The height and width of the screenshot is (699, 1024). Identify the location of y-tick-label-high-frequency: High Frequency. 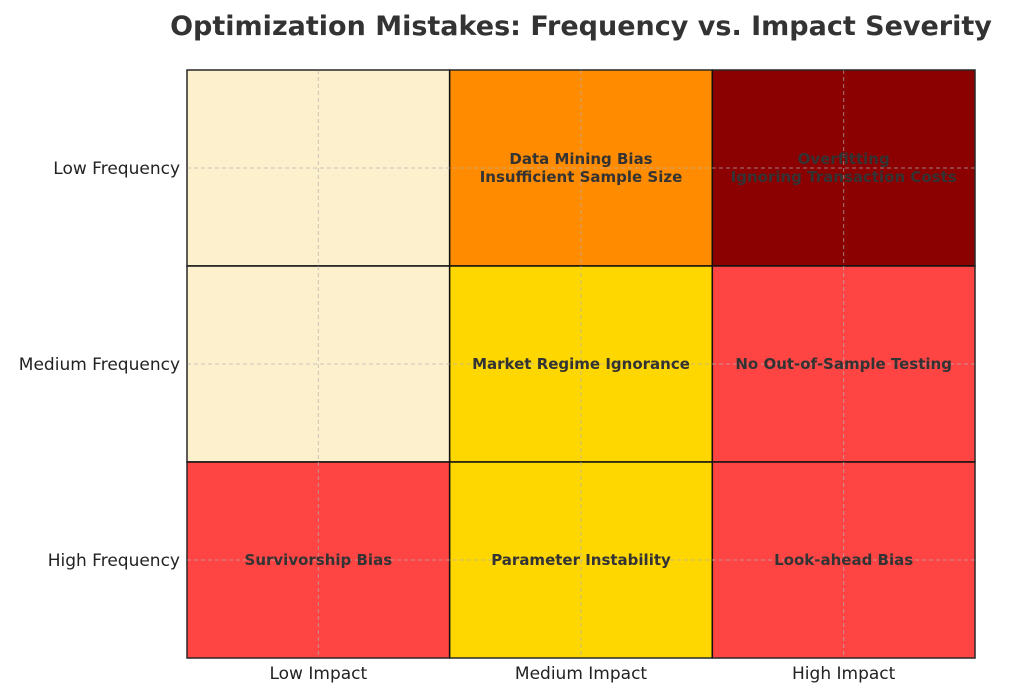
(114, 561).